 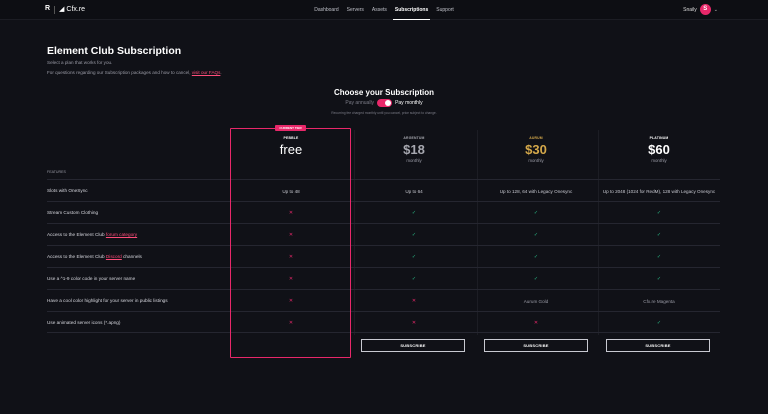 I want to click on nav-assets: Assets, so click(x=379, y=10).